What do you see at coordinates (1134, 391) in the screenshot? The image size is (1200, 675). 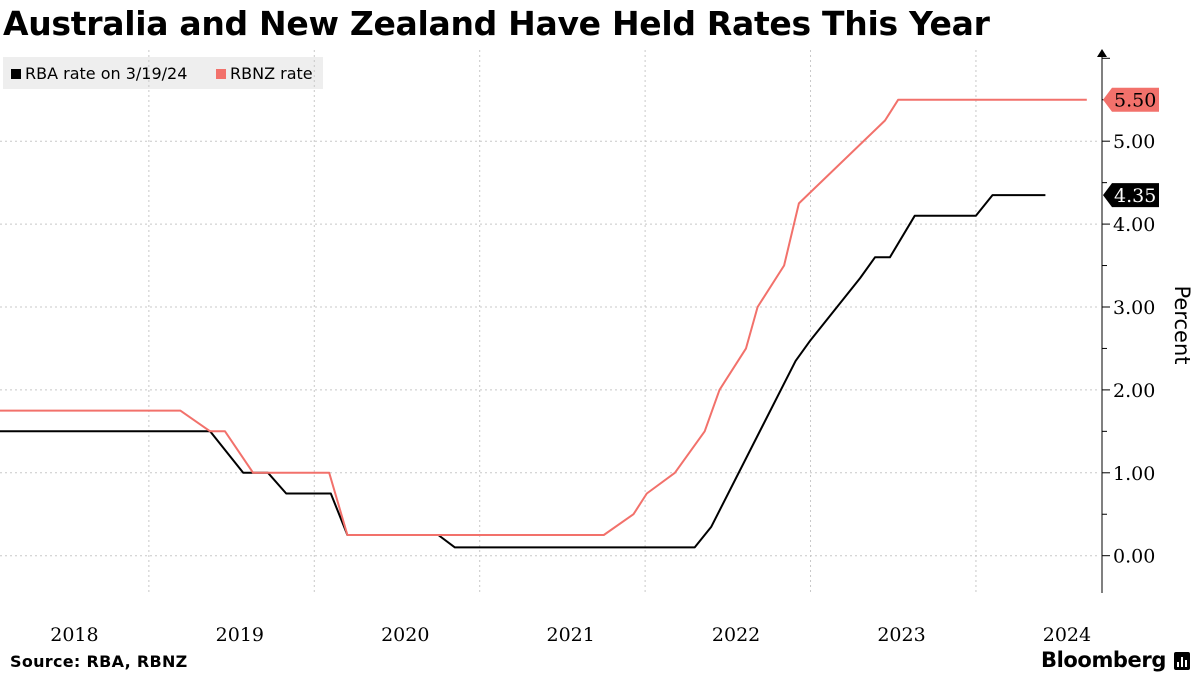 I see `y-tick-label-2: 2.00` at bounding box center [1134, 391].